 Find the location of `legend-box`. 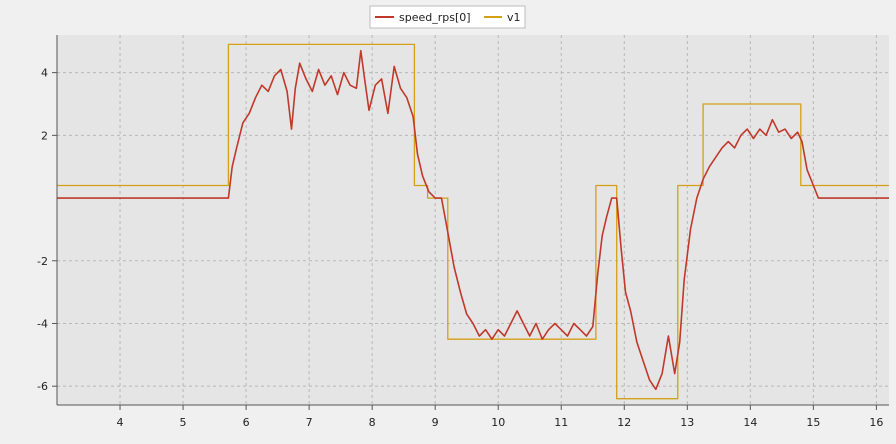

legend-box is located at coordinates (447, 17).